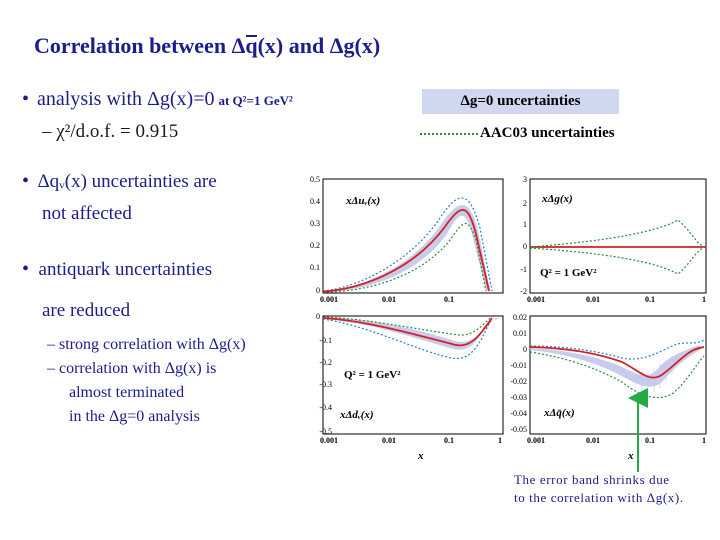 The width and height of the screenshot is (720, 540). Describe the element at coordinates (110, 131) in the screenshot. I see `bullet-chi2: – χ²/d.o.f. = 0.915` at that location.